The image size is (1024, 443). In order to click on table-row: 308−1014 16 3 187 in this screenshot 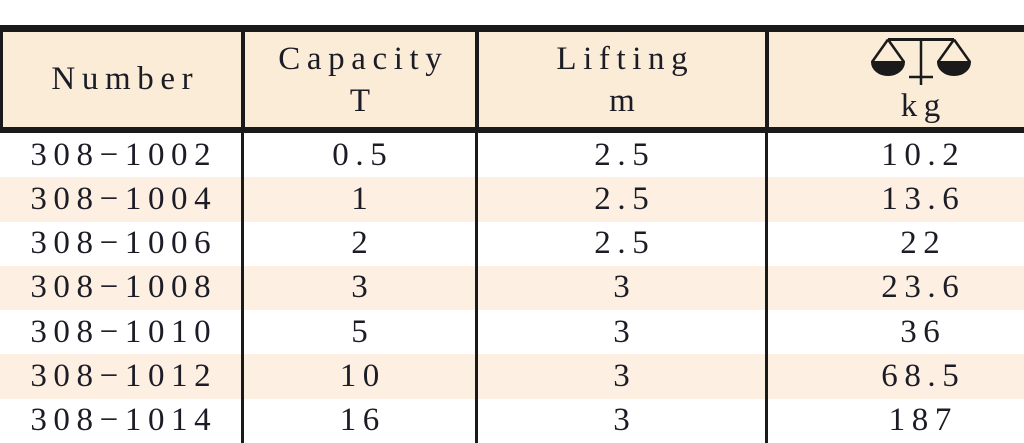, I will do `click(512, 420)`.